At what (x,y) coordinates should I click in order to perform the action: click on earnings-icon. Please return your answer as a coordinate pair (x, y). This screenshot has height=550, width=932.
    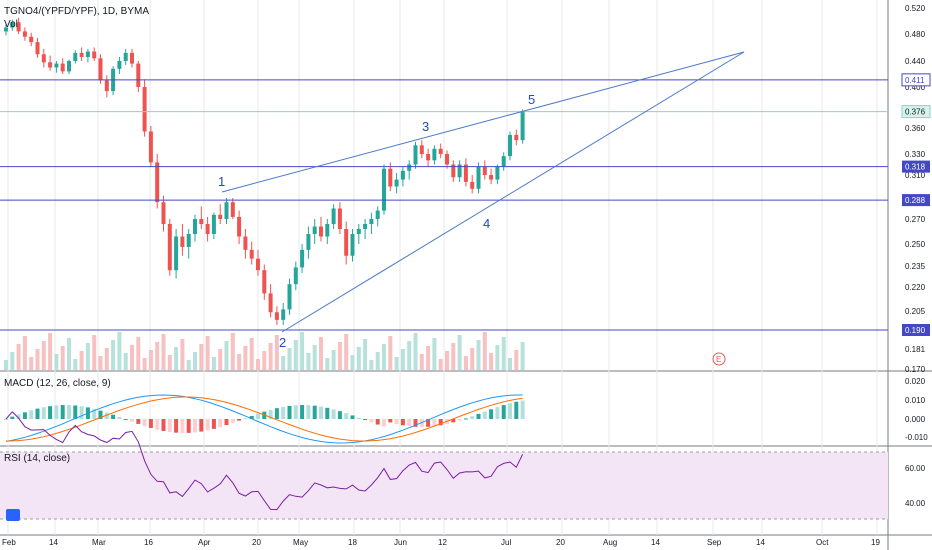
    Looking at the image, I should click on (719, 359).